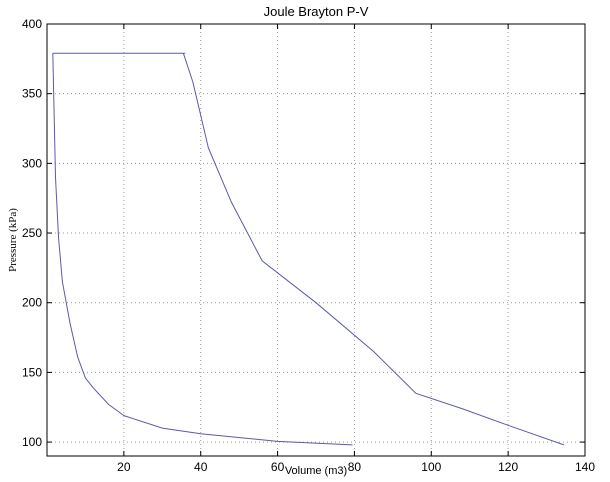  Describe the element at coordinates (32, 303) in the screenshot. I see `y-tick-label: 200` at that location.